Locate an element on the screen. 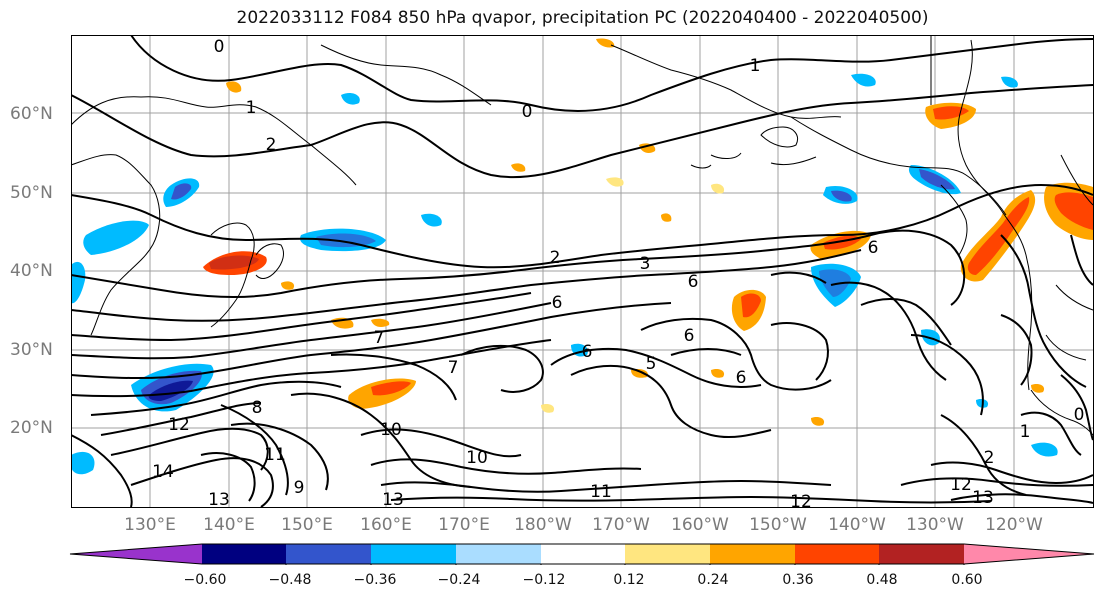 This screenshot has height=601, width=1105. colorbar-tick-label: 0.48 is located at coordinates (882, 580).